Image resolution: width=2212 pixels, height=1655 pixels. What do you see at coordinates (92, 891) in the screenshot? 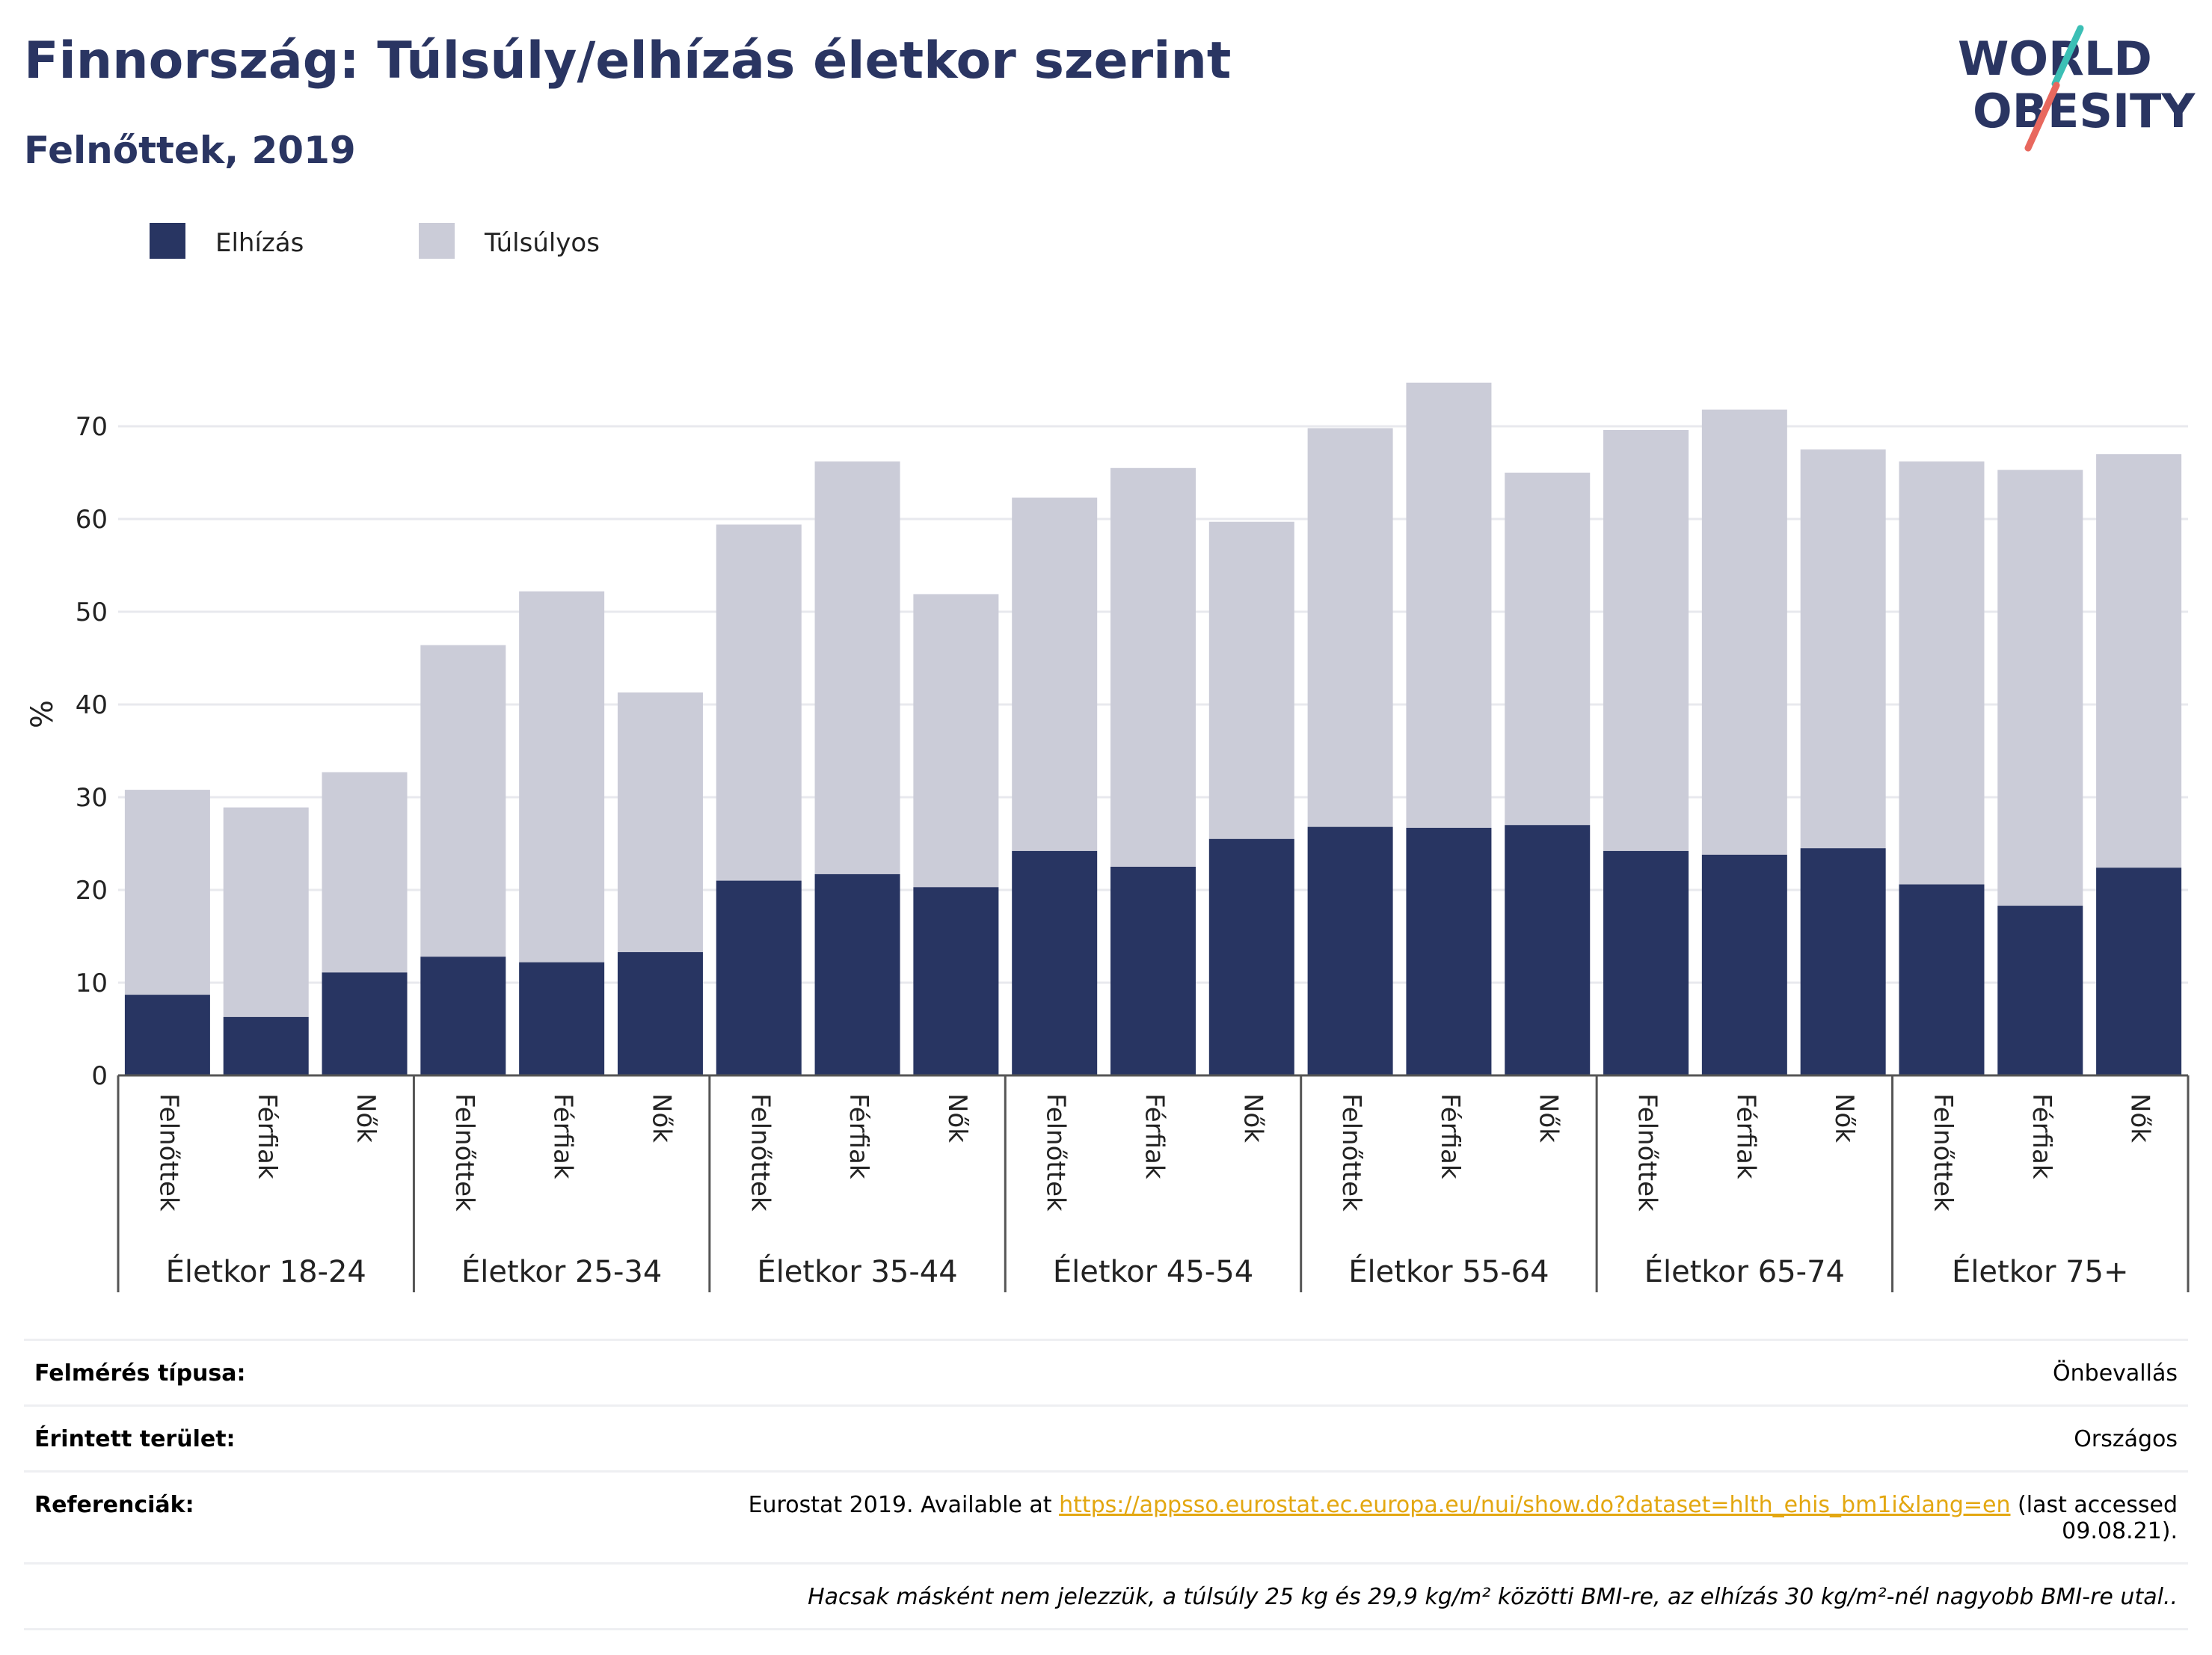
I see `y-tick-label-20: 20` at bounding box center [92, 891].